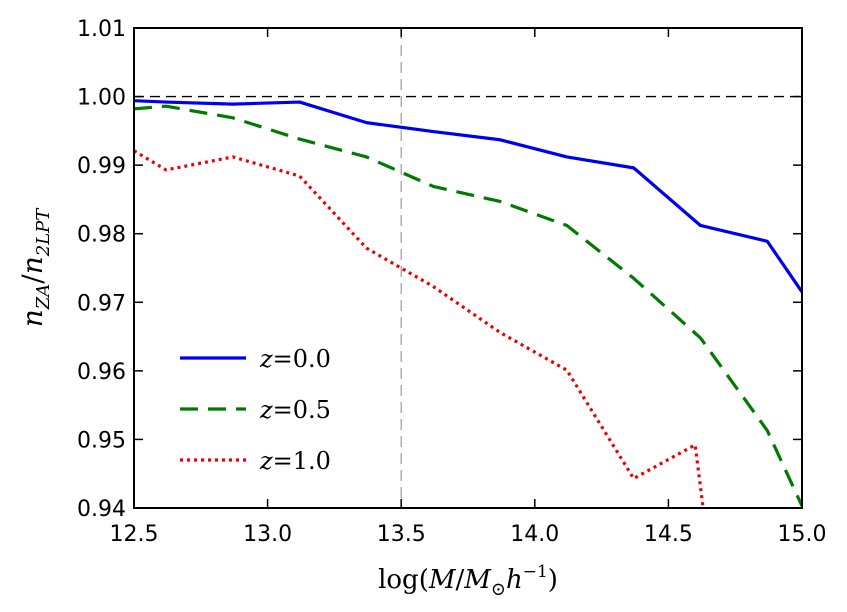 Image resolution: width=847 pixels, height=612 pixels. What do you see at coordinates (295, 359) in the screenshot?
I see `legend-label-z-0-0: z=0.0` at bounding box center [295, 359].